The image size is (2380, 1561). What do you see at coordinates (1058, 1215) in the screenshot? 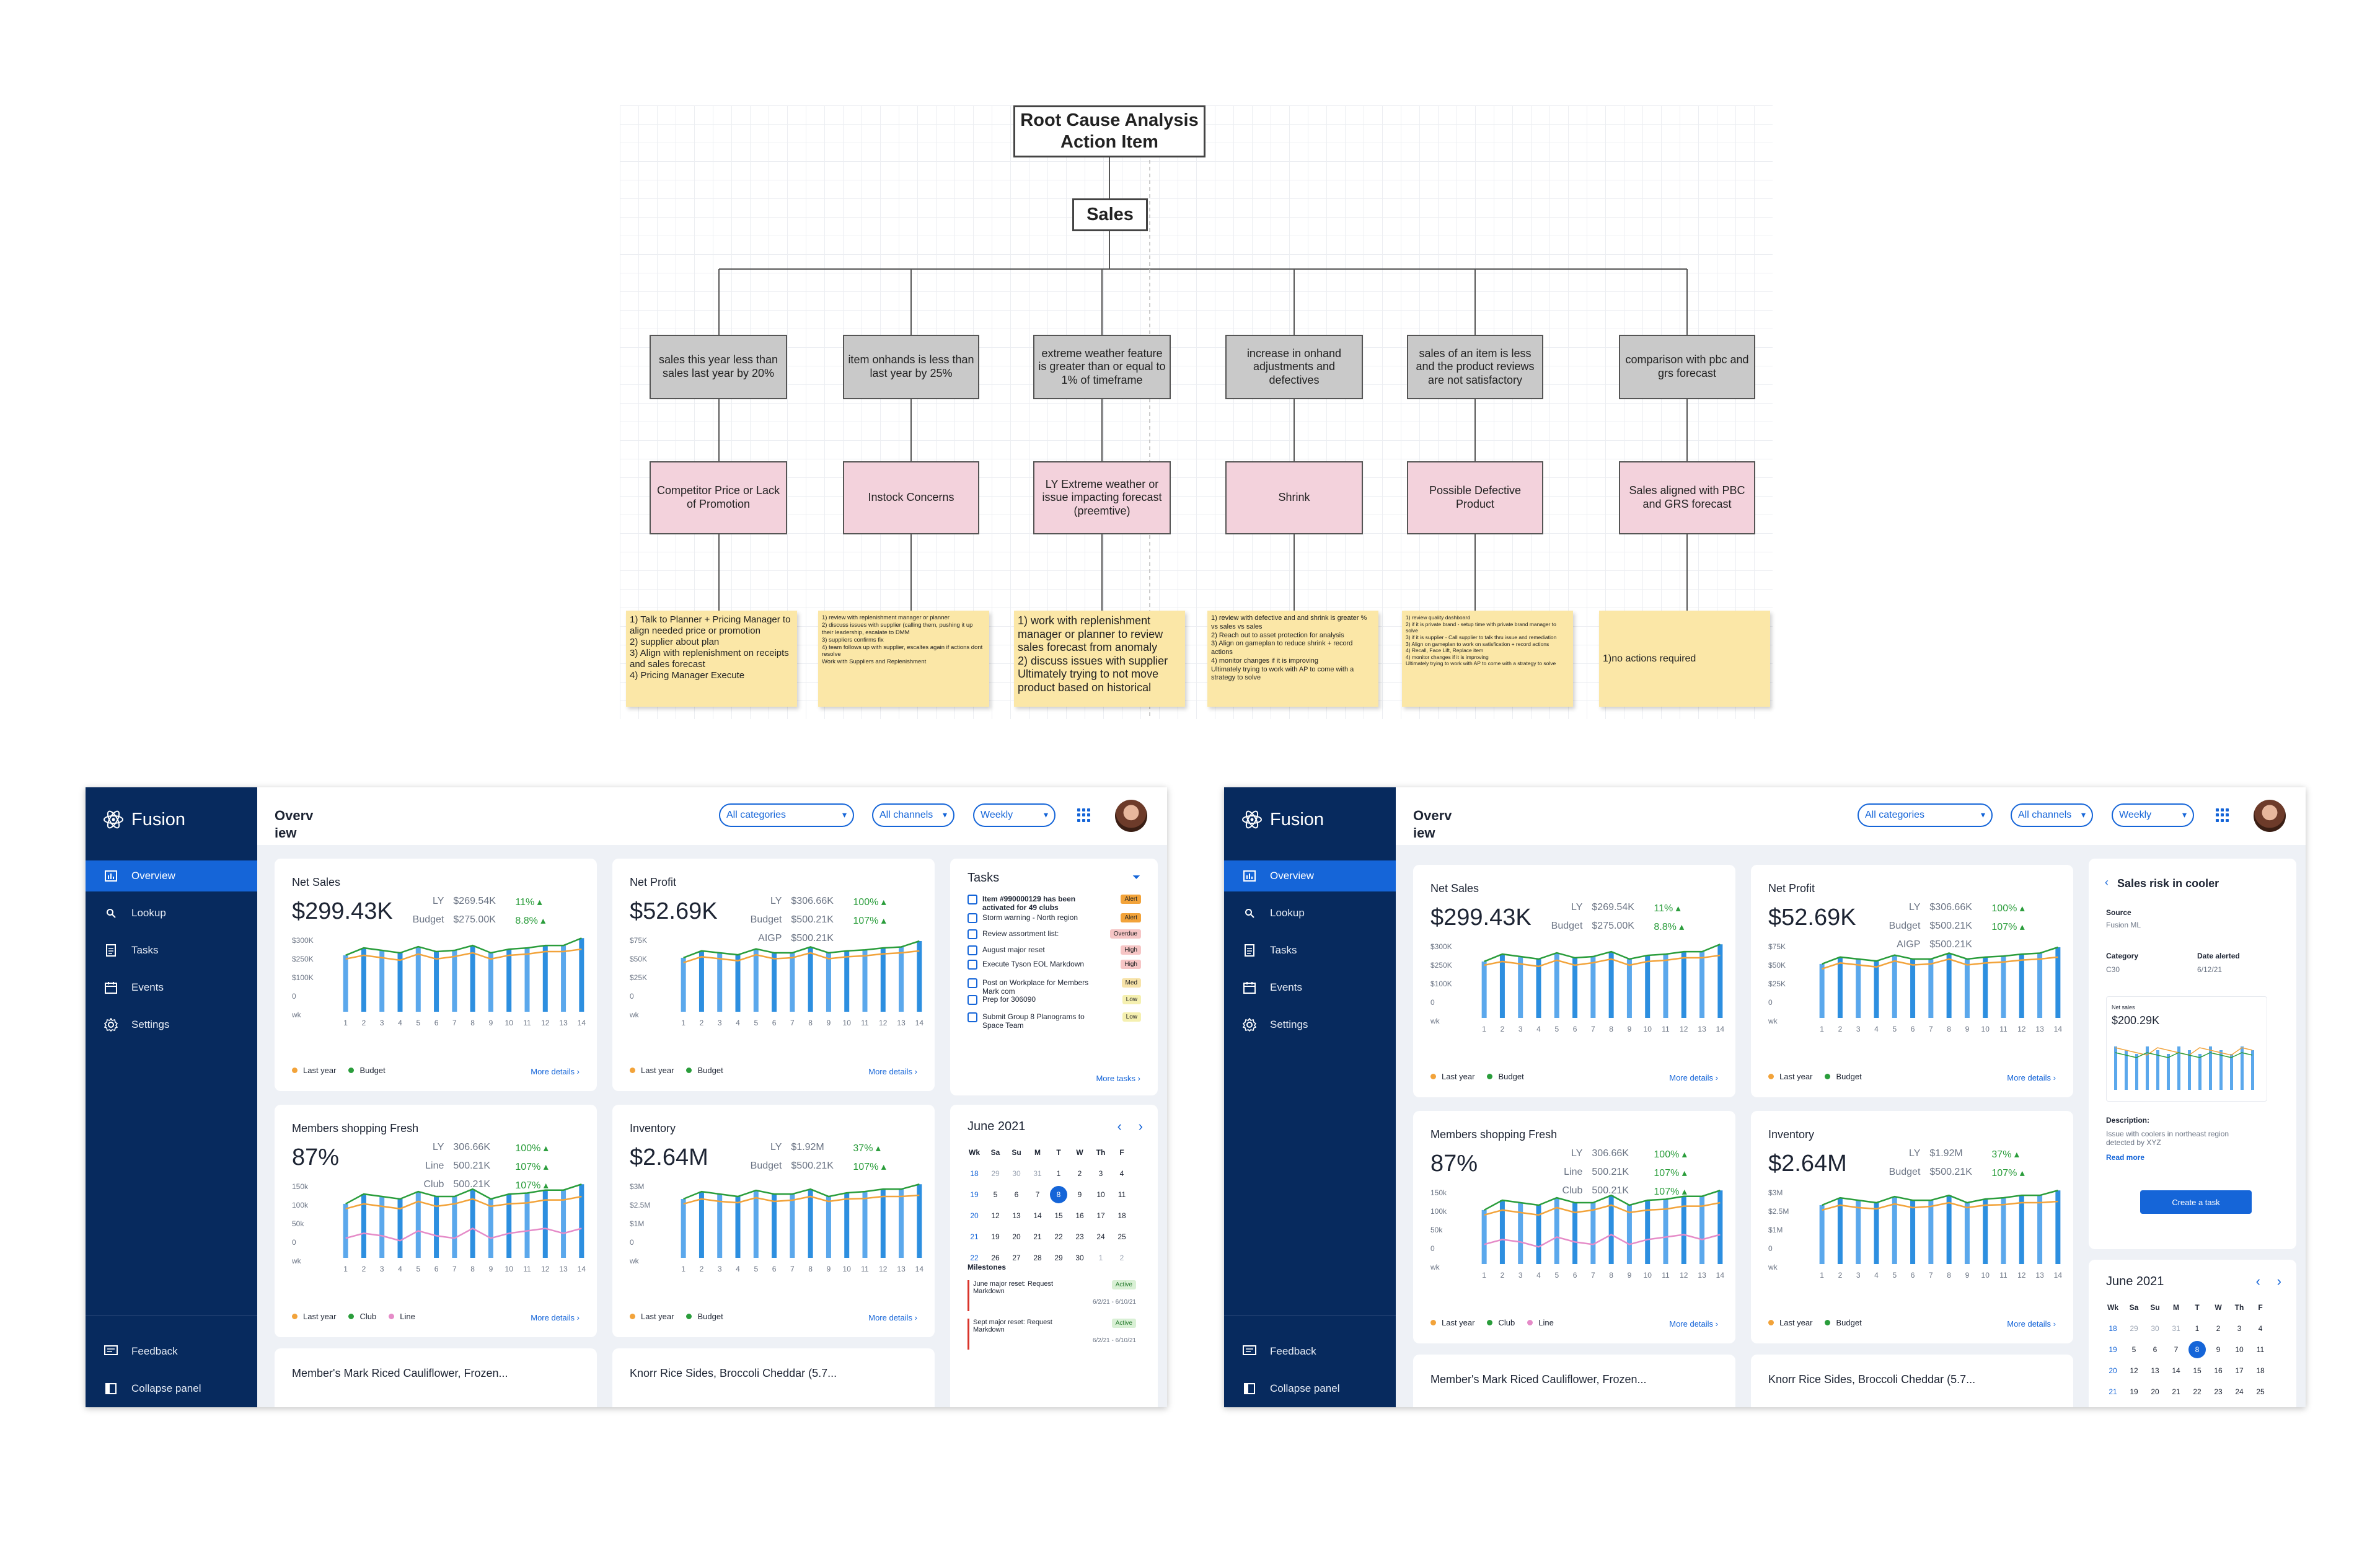
I see `calendar-day: 15` at bounding box center [1058, 1215].